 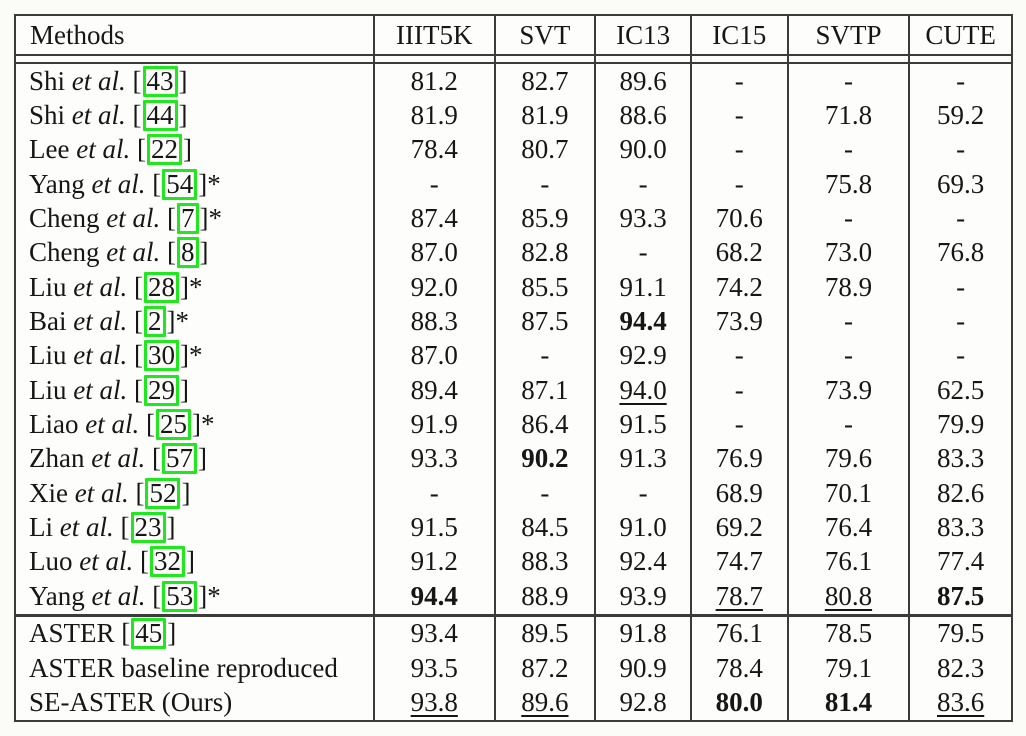 I want to click on citation-box: 45, so click(x=149, y=634).